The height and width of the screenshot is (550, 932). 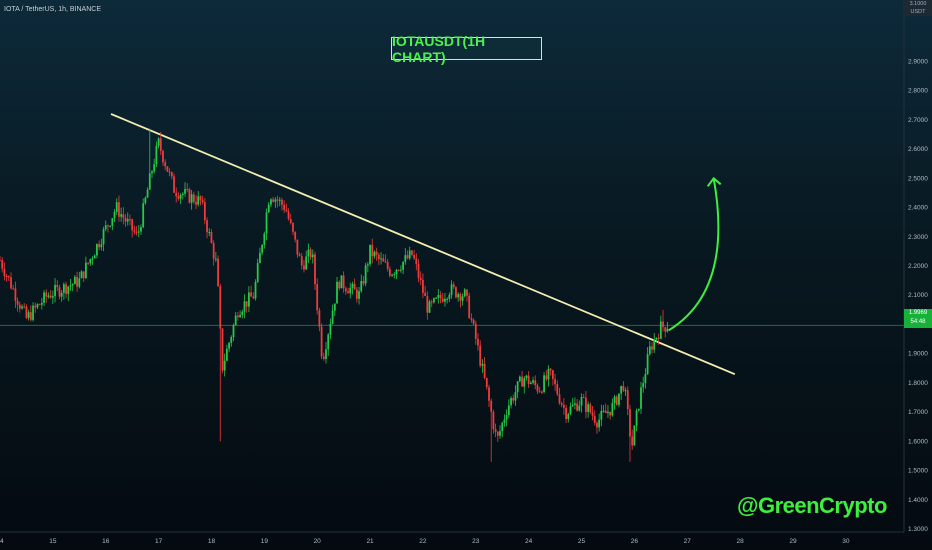 I want to click on candle-timer: 54:48, so click(x=918, y=322).